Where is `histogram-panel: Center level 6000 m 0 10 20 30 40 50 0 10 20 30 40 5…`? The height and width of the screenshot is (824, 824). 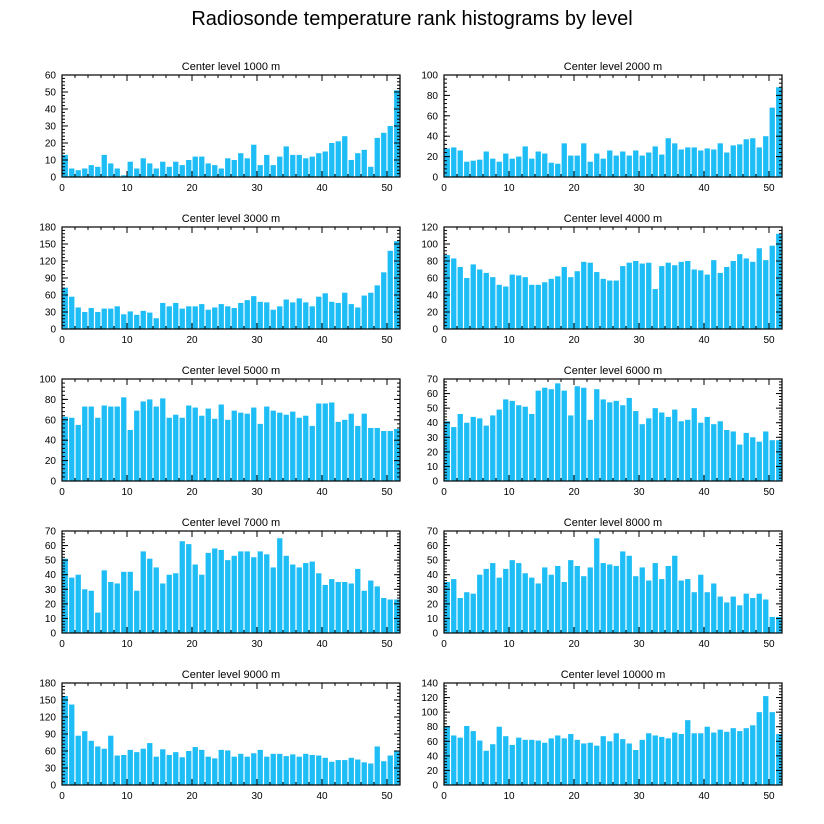
histogram-panel: Center level 6000 m 0 10 20 30 40 50 0 10 20 30 40 5… is located at coordinates (605, 431).